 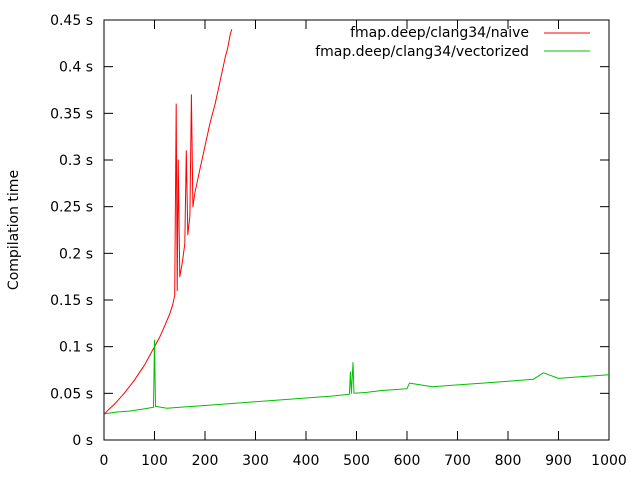 I want to click on y-tick-label: 0.05 s, so click(x=71, y=394).